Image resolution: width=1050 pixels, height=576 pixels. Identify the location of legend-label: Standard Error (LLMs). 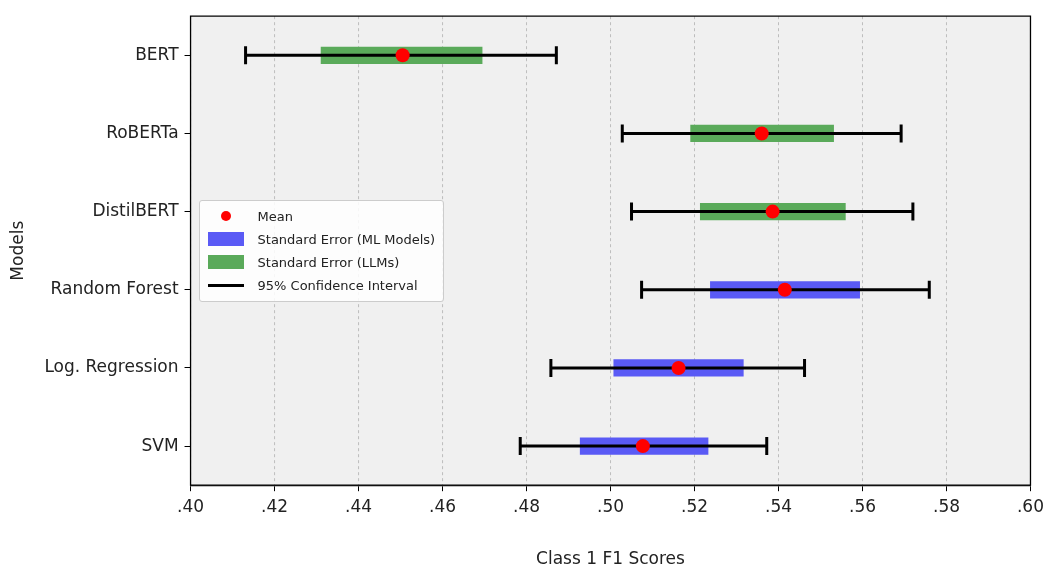
(328, 262).